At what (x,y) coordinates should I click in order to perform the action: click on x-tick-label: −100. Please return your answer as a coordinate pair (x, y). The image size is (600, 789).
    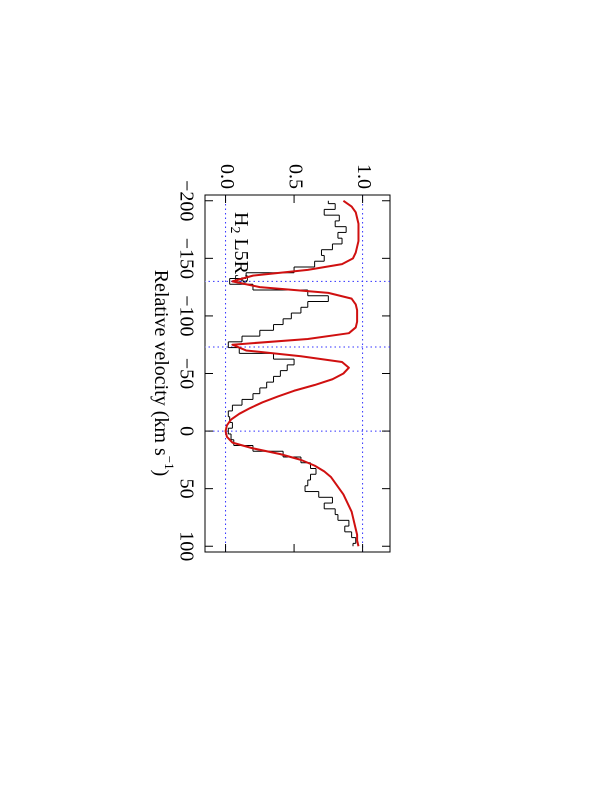
    Looking at the image, I should click on (186, 315).